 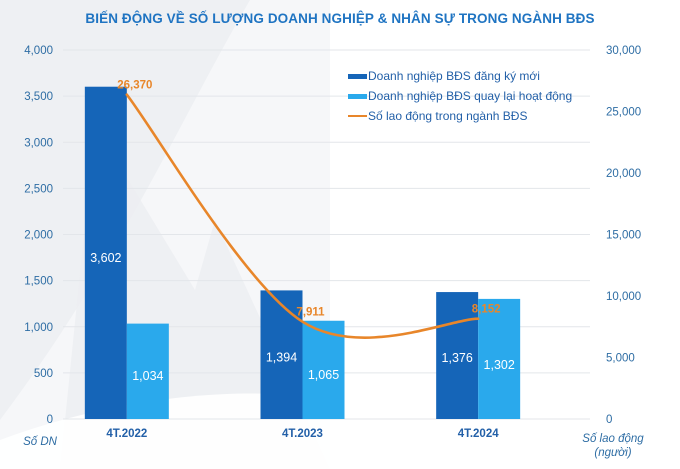 I want to click on bar-returning-4T.2024, so click(x=499, y=358).